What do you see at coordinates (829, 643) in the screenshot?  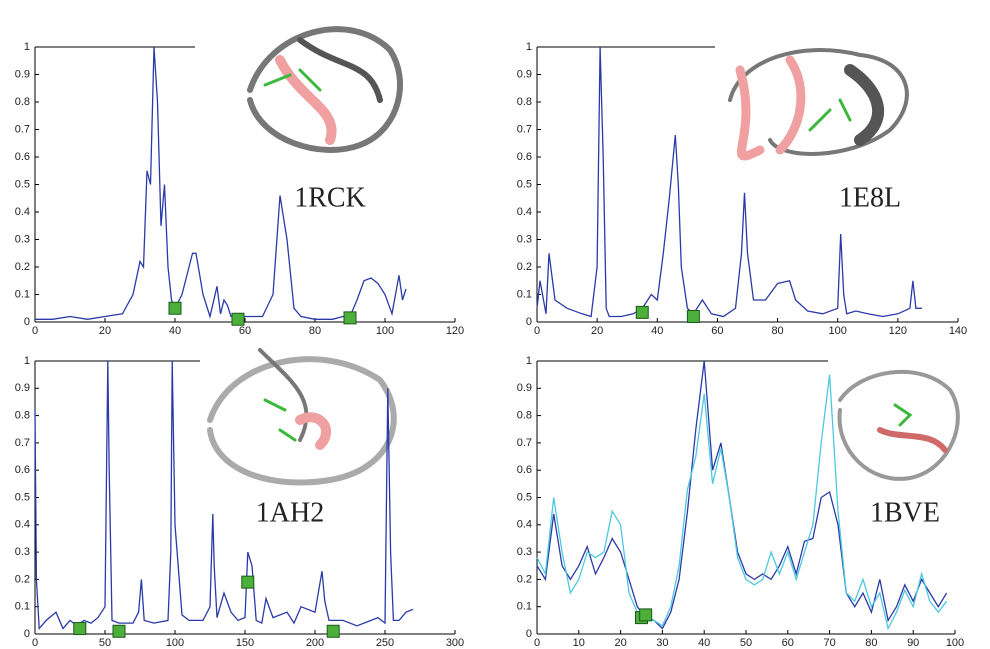 I see `x-tick-label: 70` at bounding box center [829, 643].